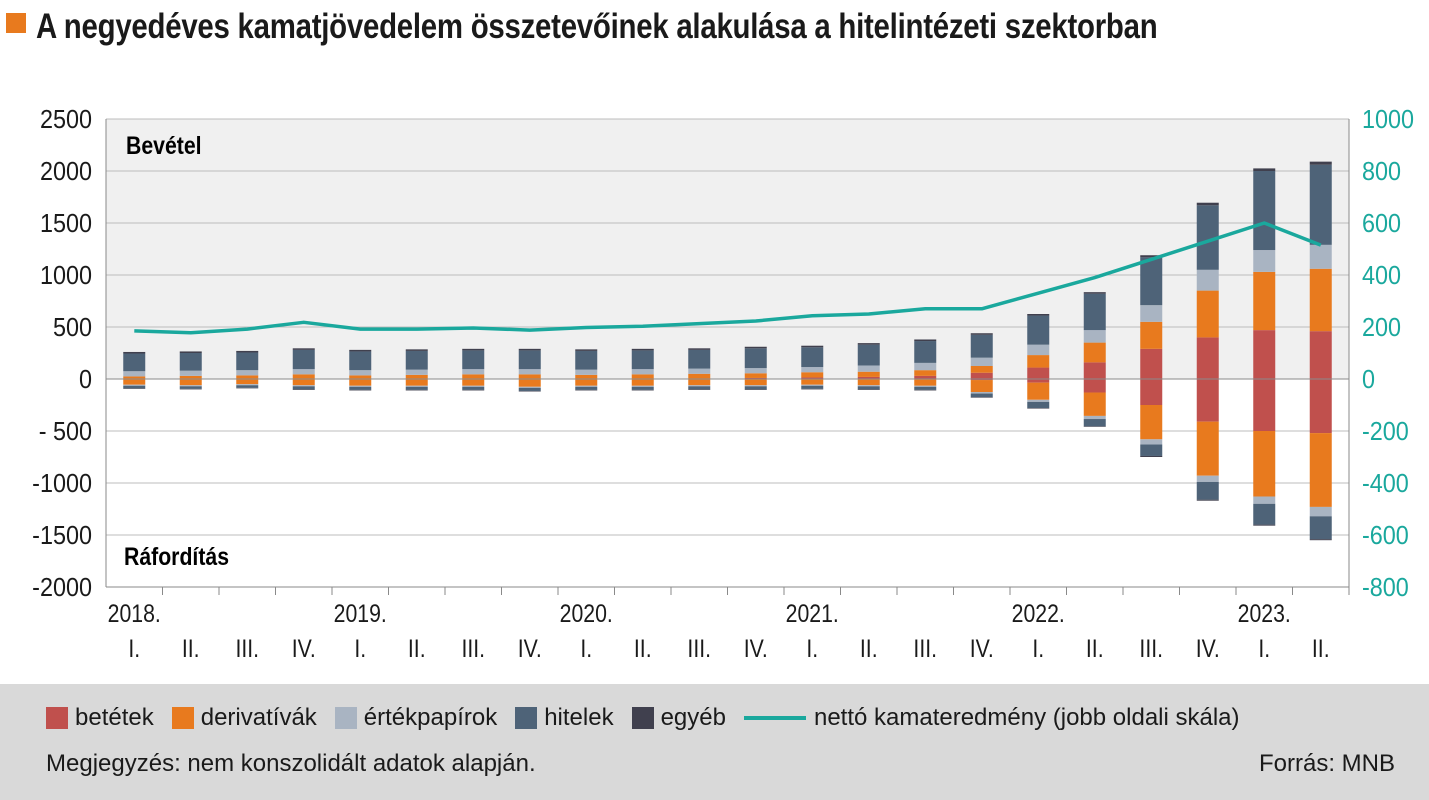  What do you see at coordinates (258, 717) in the screenshot?
I see `legend-label: derivatívák` at bounding box center [258, 717].